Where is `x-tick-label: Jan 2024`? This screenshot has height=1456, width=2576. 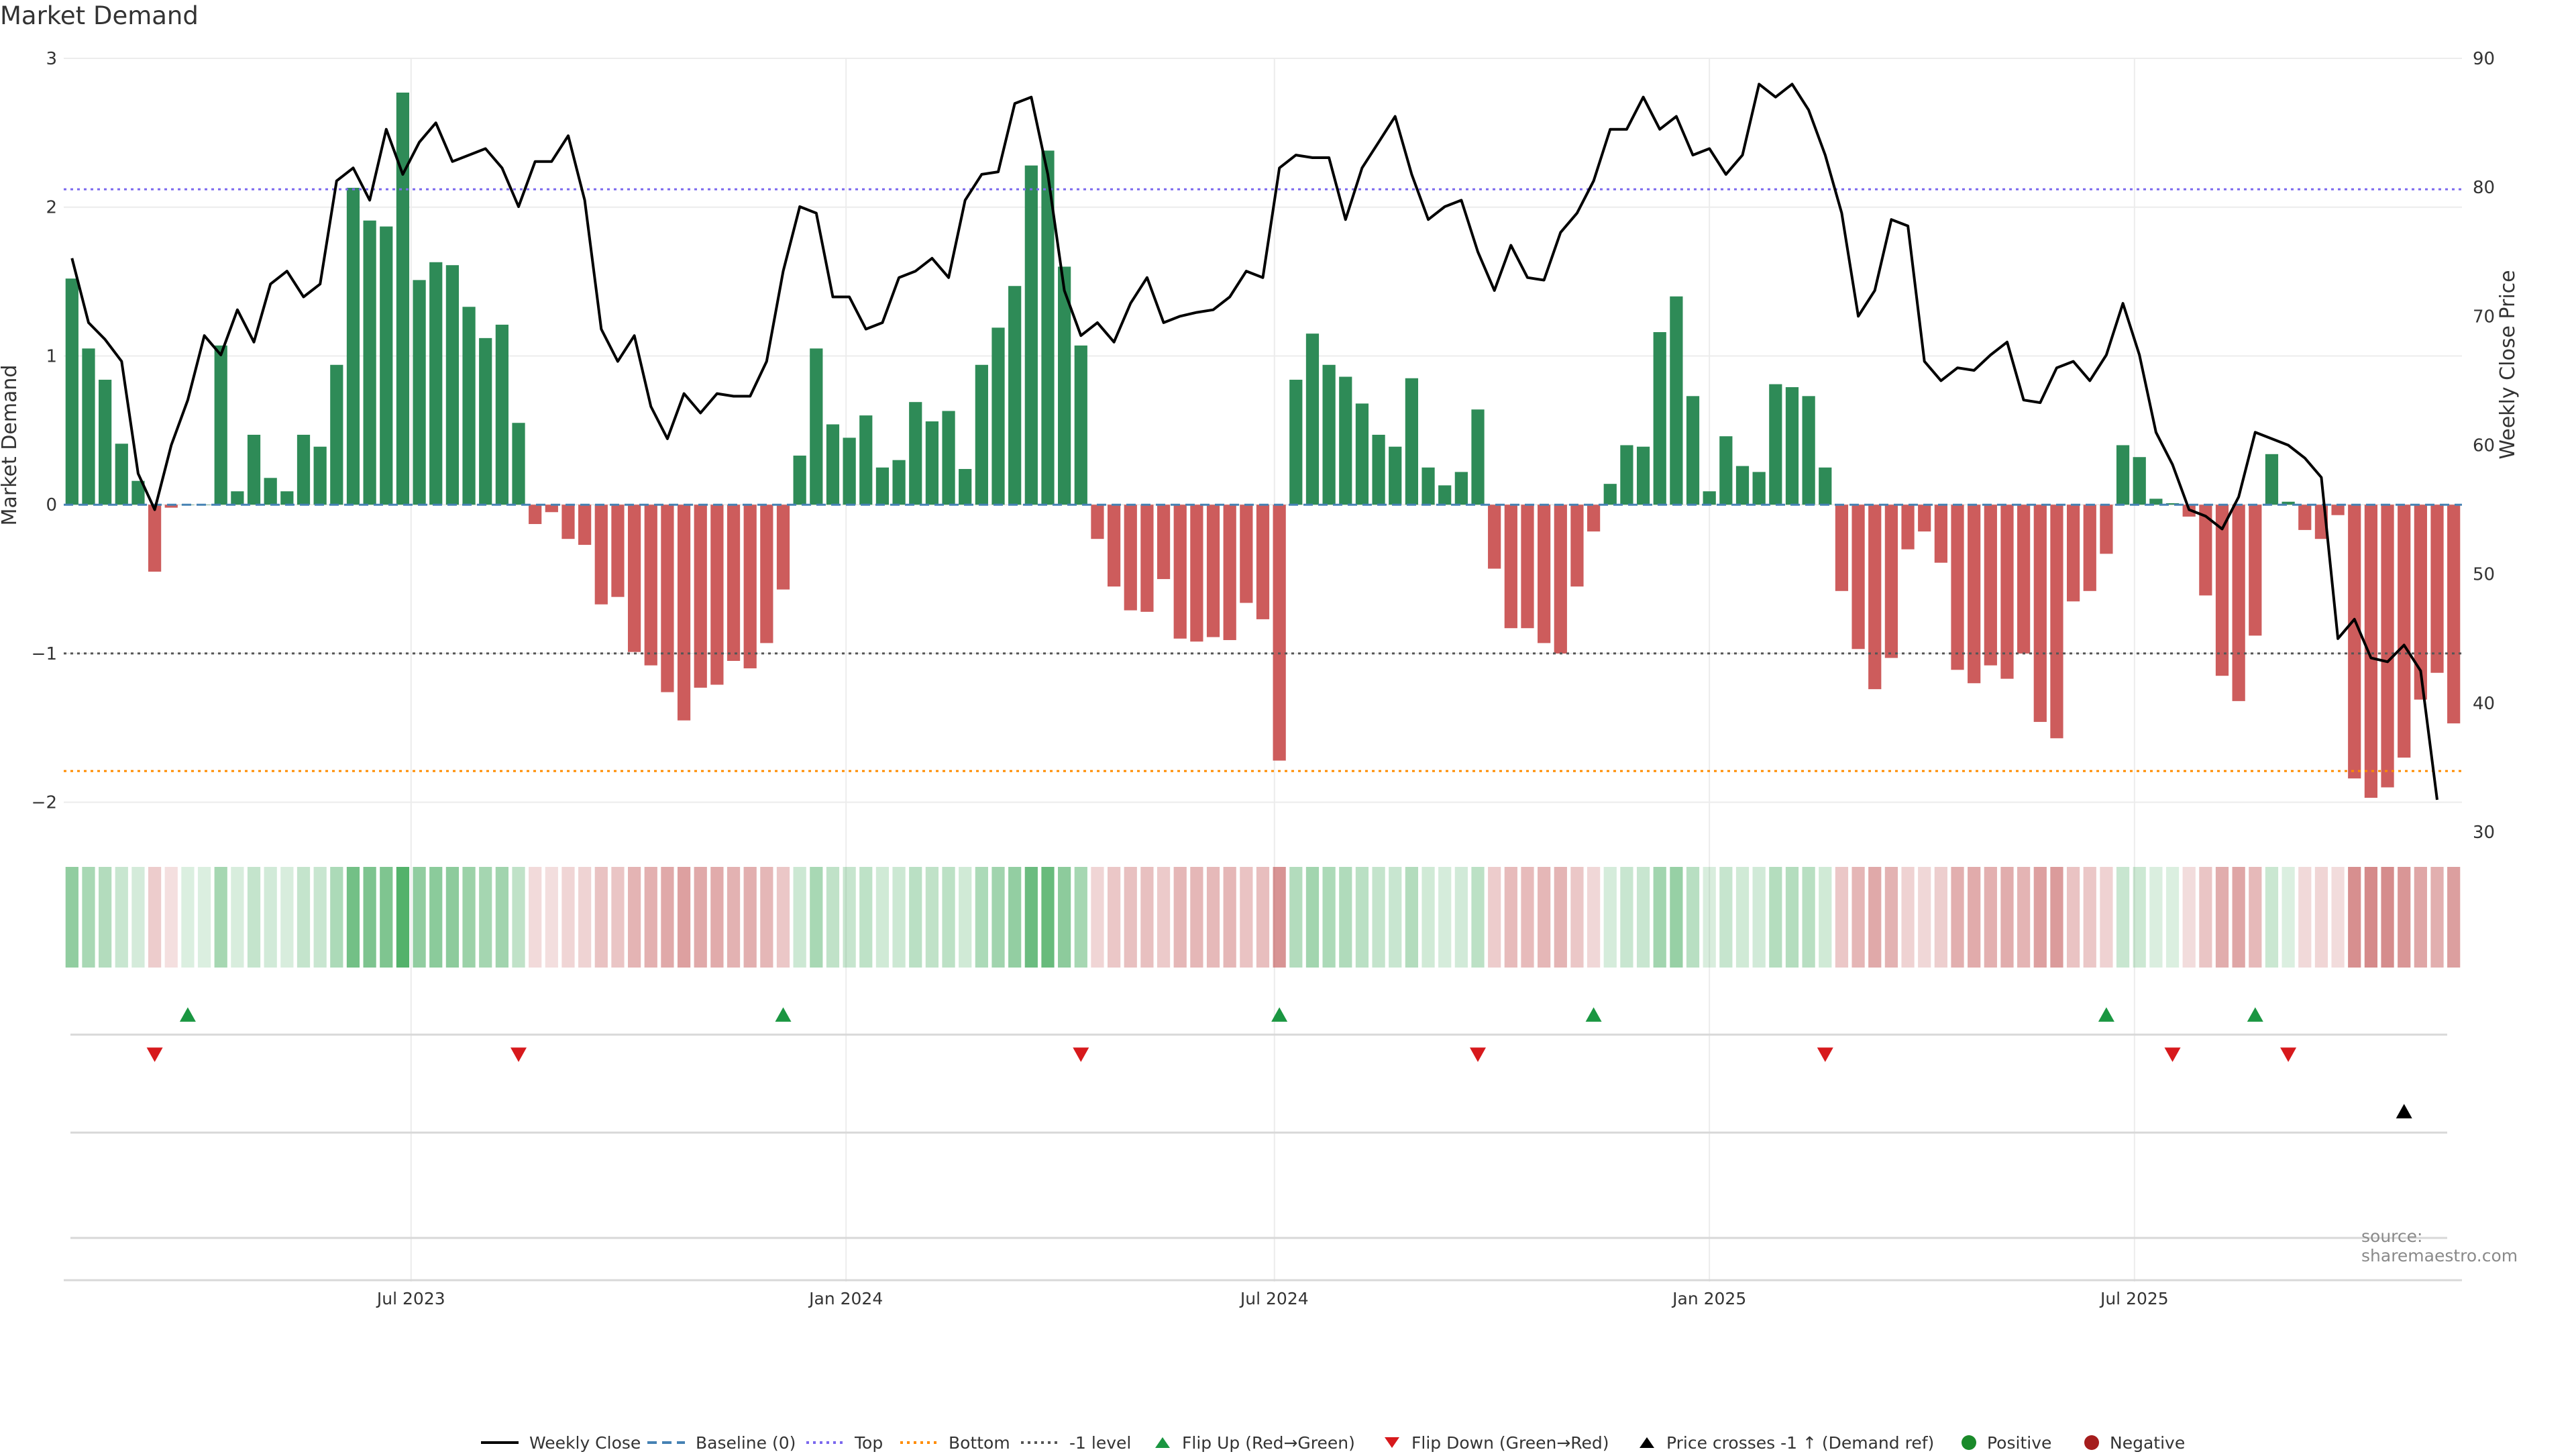
x-tick-label: Jan 2024 is located at coordinates (845, 1298).